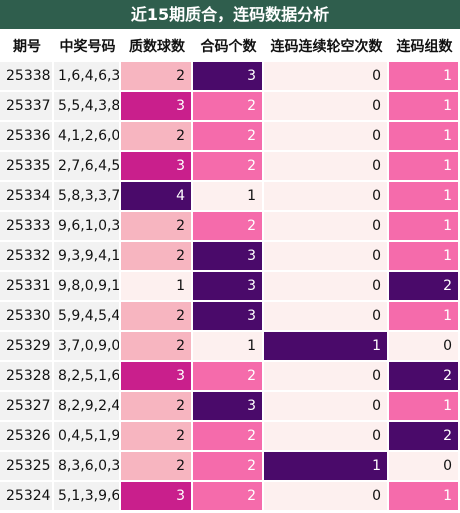 The height and width of the screenshot is (513, 460). I want to click on cell-period: 25330, so click(27, 317).